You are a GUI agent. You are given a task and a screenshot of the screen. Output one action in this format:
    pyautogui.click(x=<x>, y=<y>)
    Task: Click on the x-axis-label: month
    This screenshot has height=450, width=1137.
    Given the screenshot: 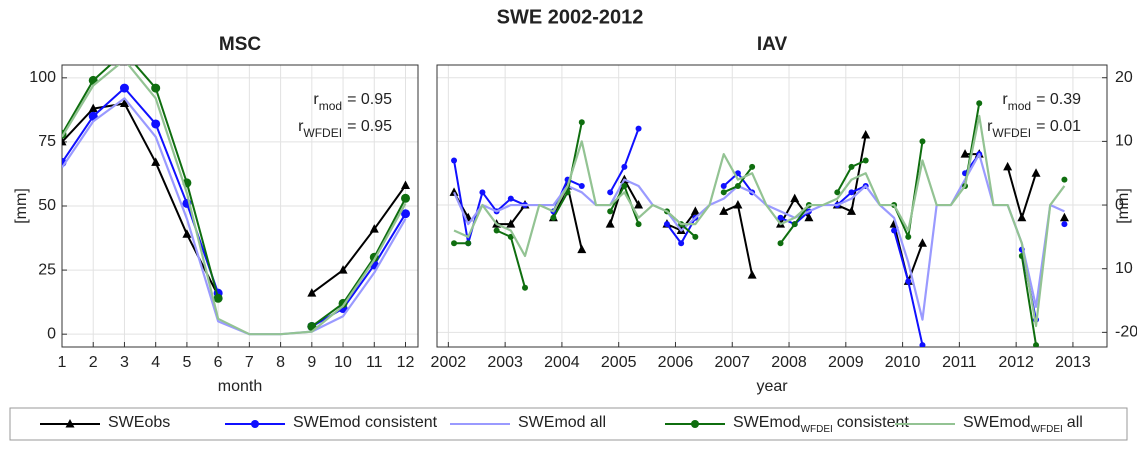 What is the action you would take?
    pyautogui.click(x=240, y=386)
    